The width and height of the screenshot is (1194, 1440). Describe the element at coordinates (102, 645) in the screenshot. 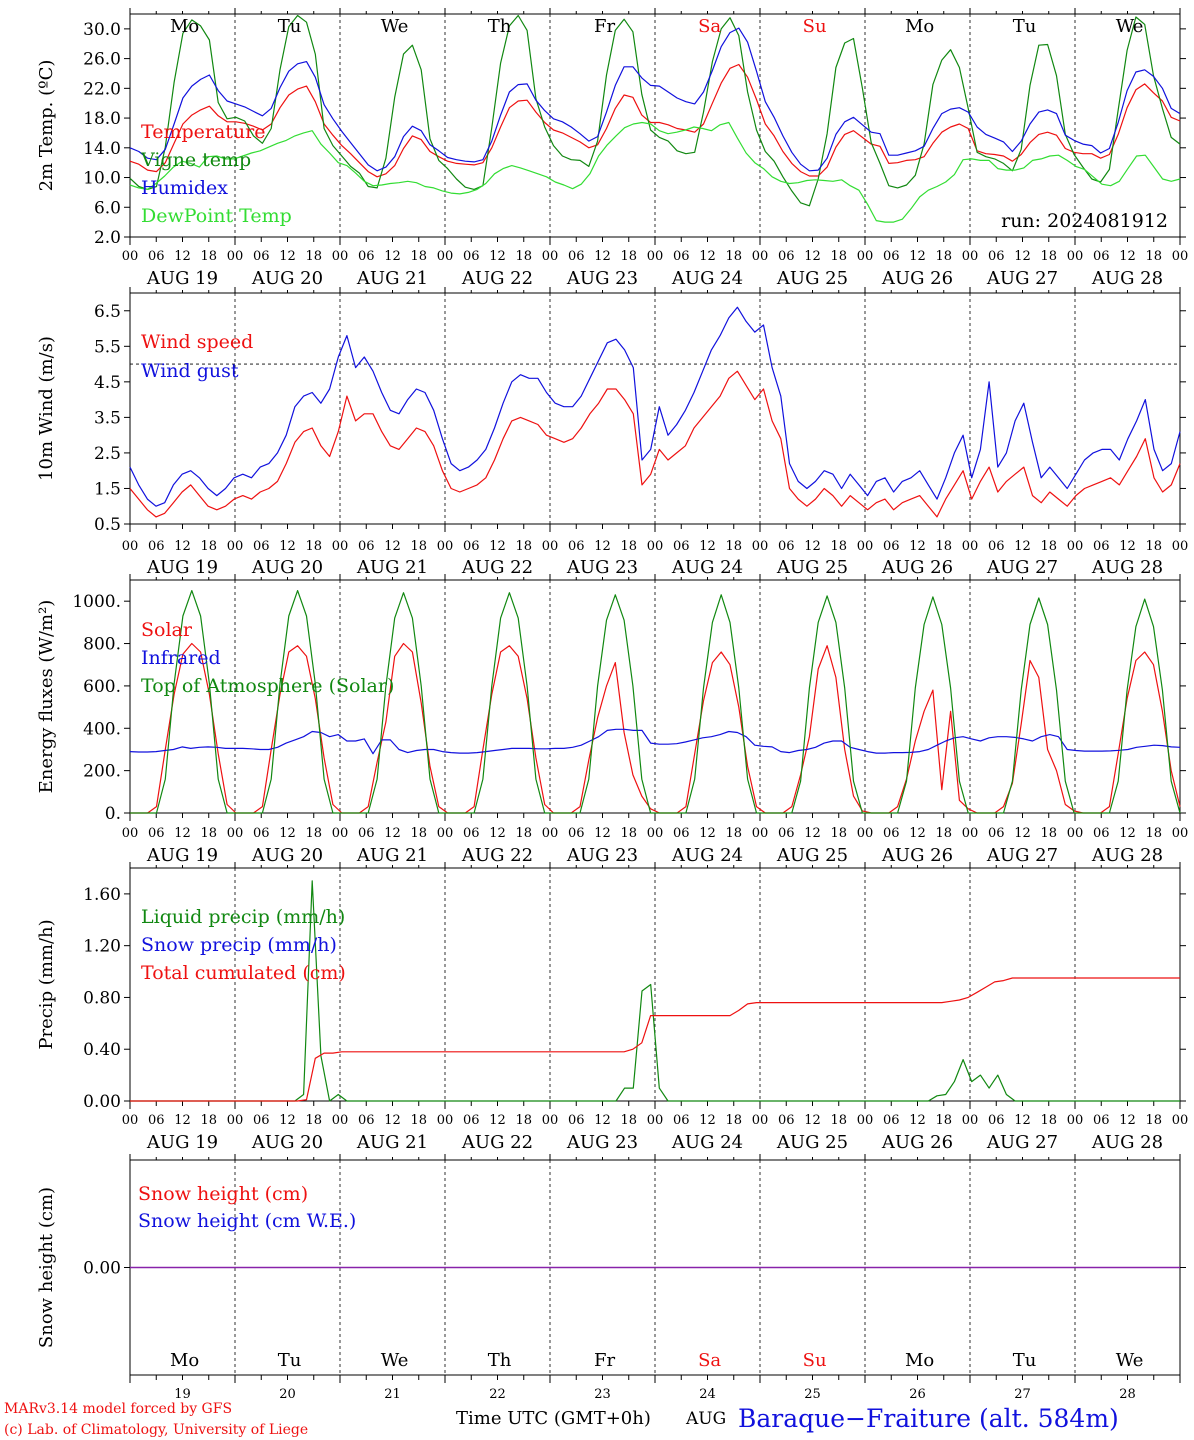

I see `y-tick-label: 800.` at that location.